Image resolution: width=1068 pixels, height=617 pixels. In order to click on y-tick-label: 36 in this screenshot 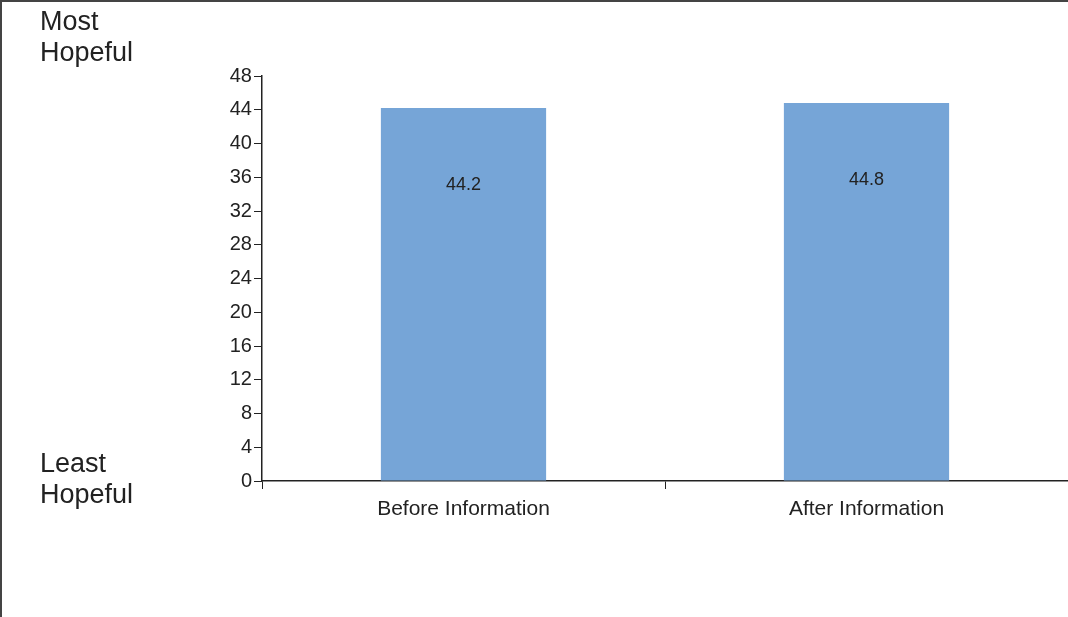, I will do `click(240, 175)`.